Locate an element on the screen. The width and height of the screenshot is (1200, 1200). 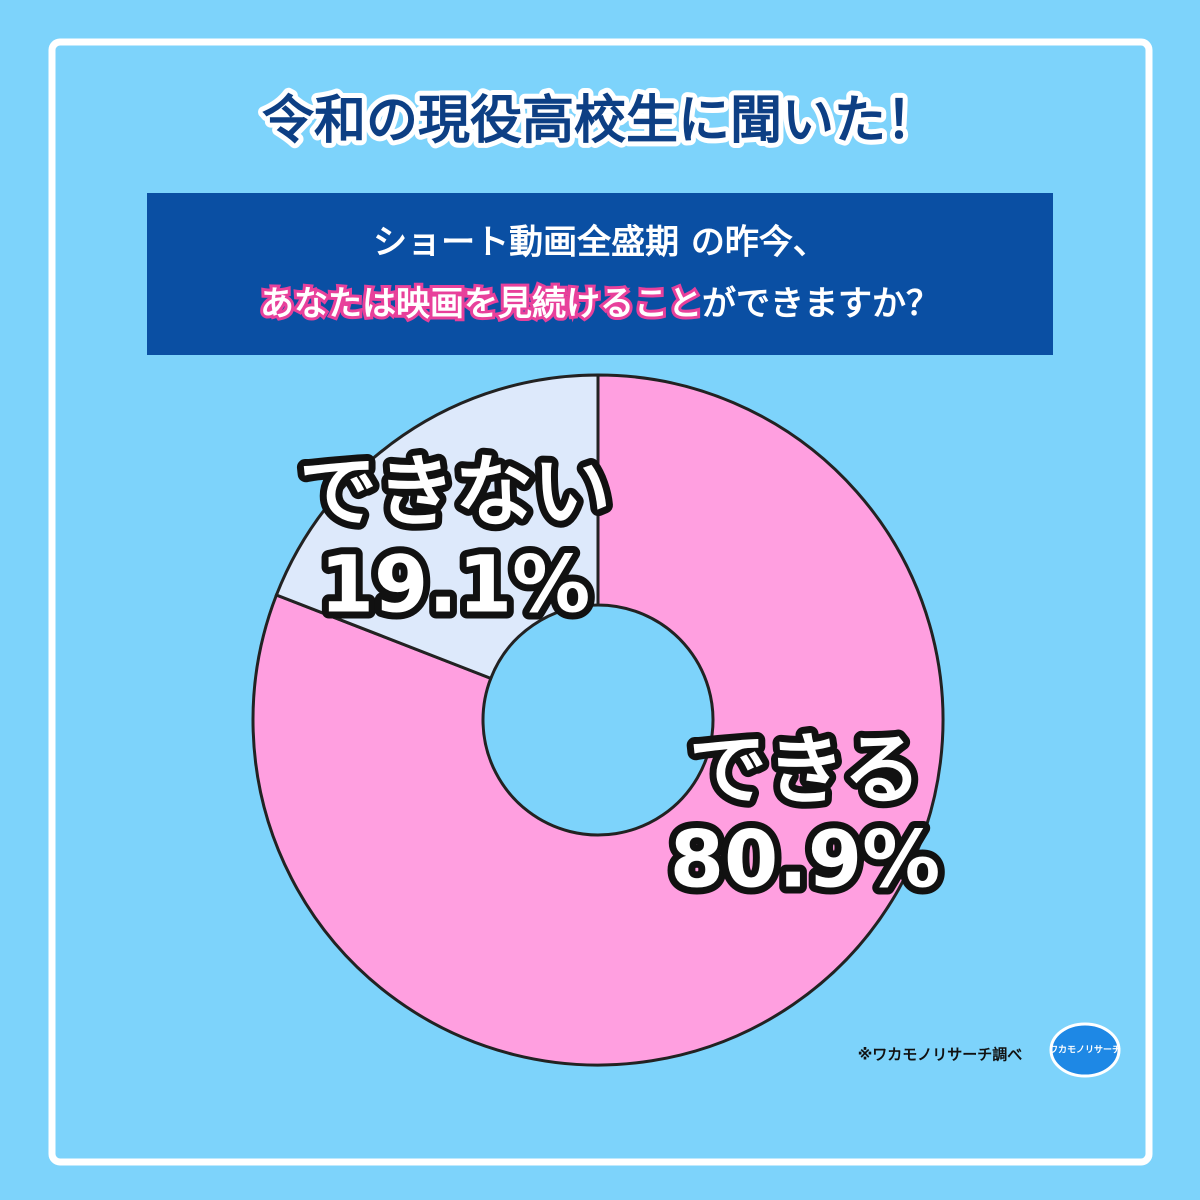
logo: ワカモノリサーチ is located at coordinates (1085, 1050).